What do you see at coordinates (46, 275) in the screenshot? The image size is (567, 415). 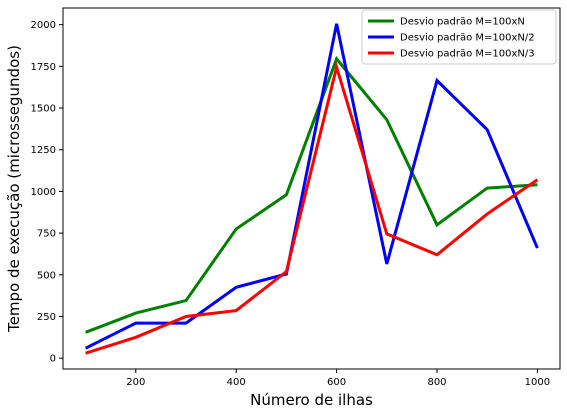 I see `y-tick-label: 500` at bounding box center [46, 275].